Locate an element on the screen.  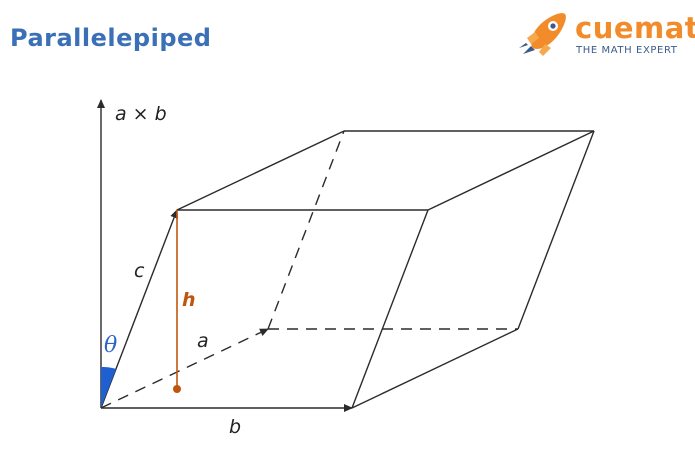
edge-bottom-right is located at coordinates (435, 368).